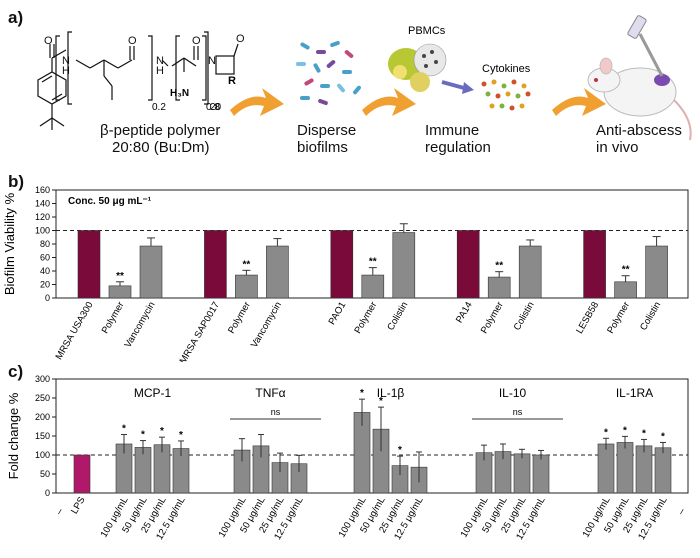 The height and width of the screenshot is (558, 700). Describe the element at coordinates (9, 243) in the screenshot. I see `y-axis-label: Biofilm Viability %` at that location.